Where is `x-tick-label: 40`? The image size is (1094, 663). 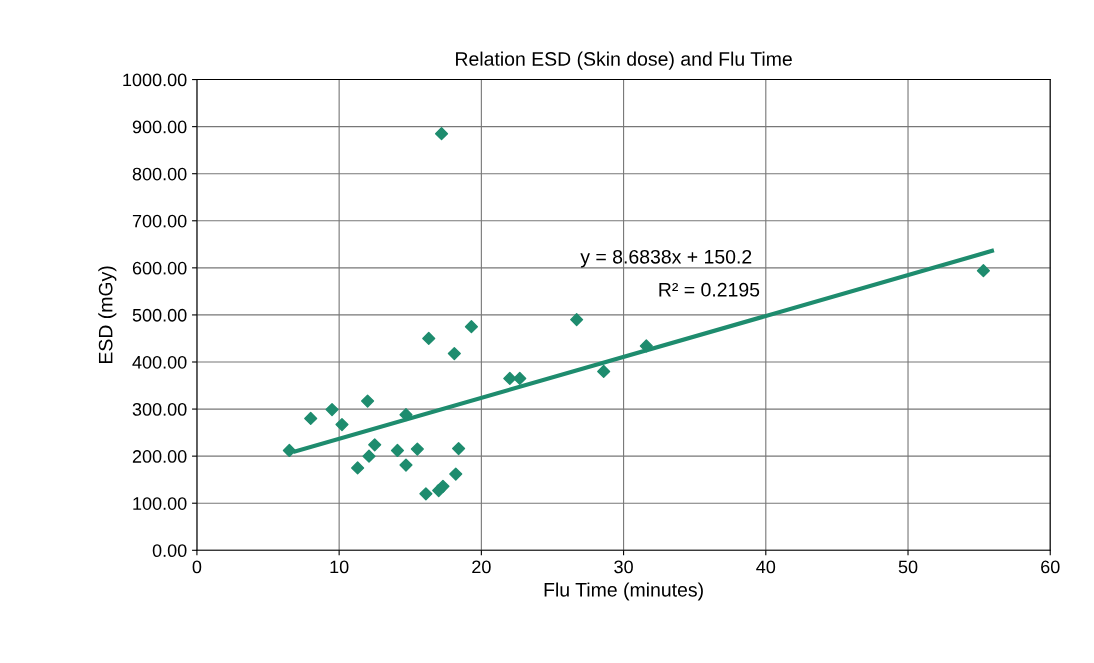 x-tick-label: 40 is located at coordinates (766, 567).